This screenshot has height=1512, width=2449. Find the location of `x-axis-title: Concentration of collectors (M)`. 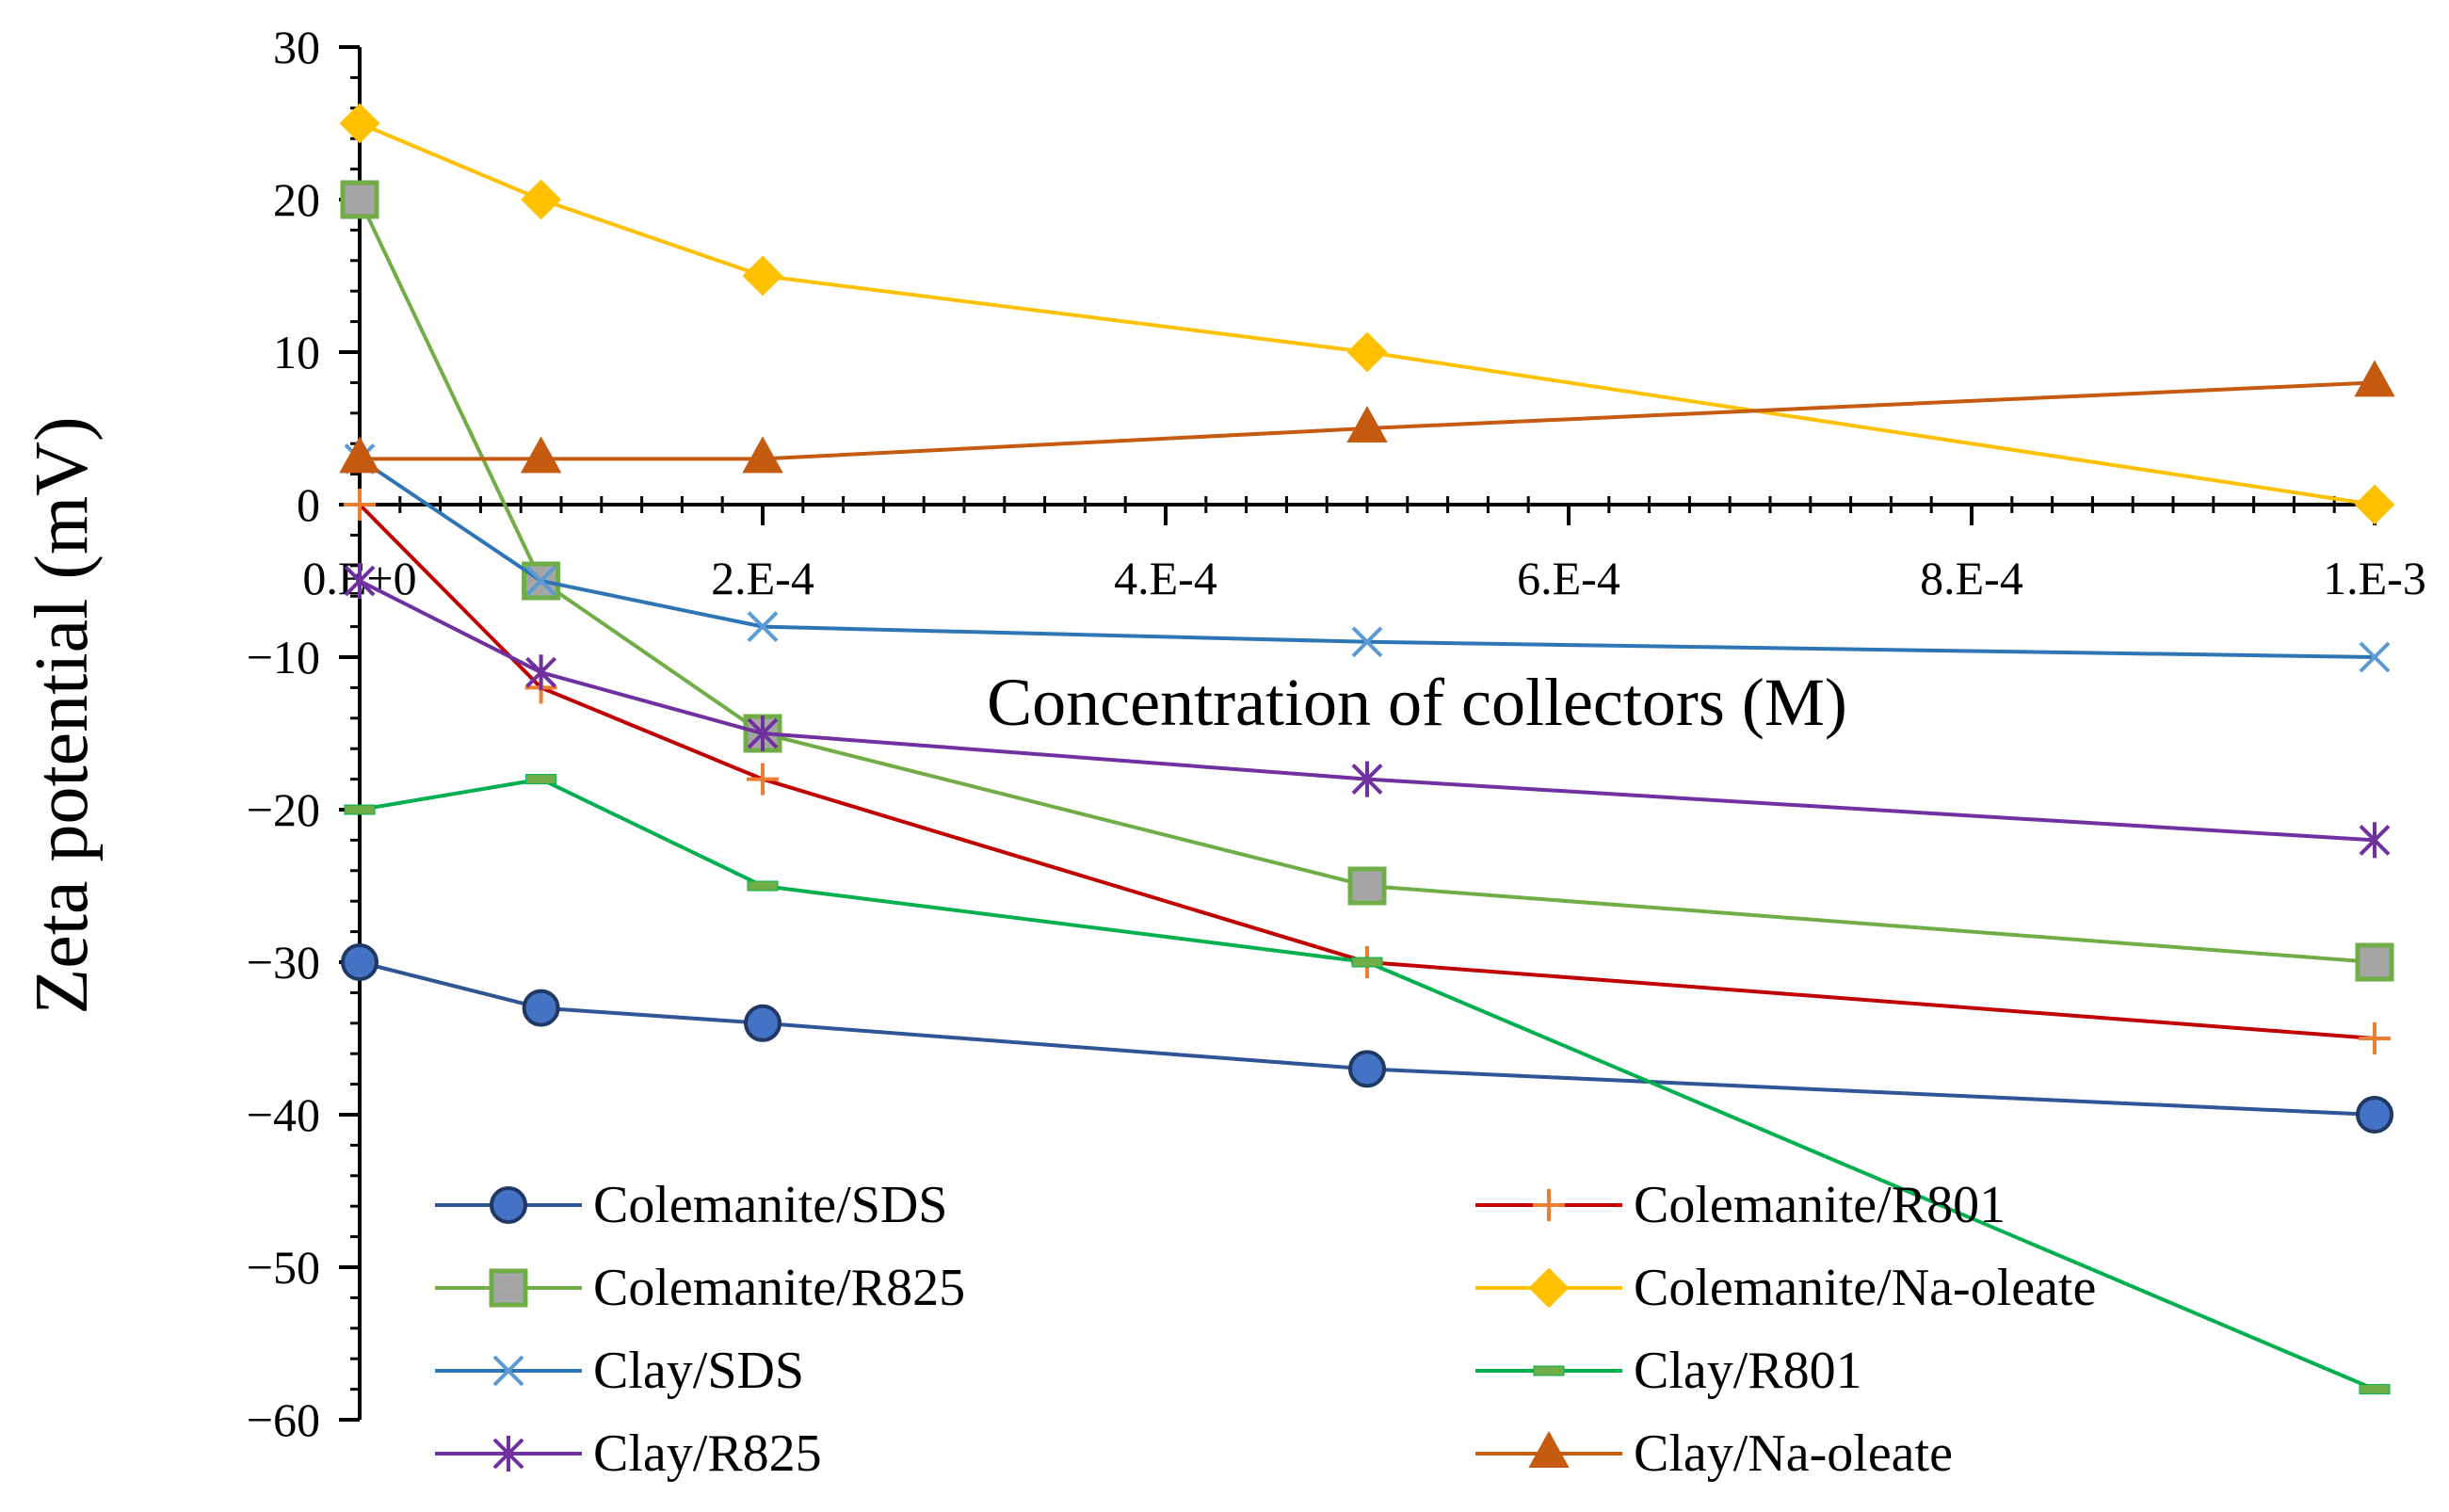

x-axis-title: Concentration of collectors (M) is located at coordinates (1417, 702).